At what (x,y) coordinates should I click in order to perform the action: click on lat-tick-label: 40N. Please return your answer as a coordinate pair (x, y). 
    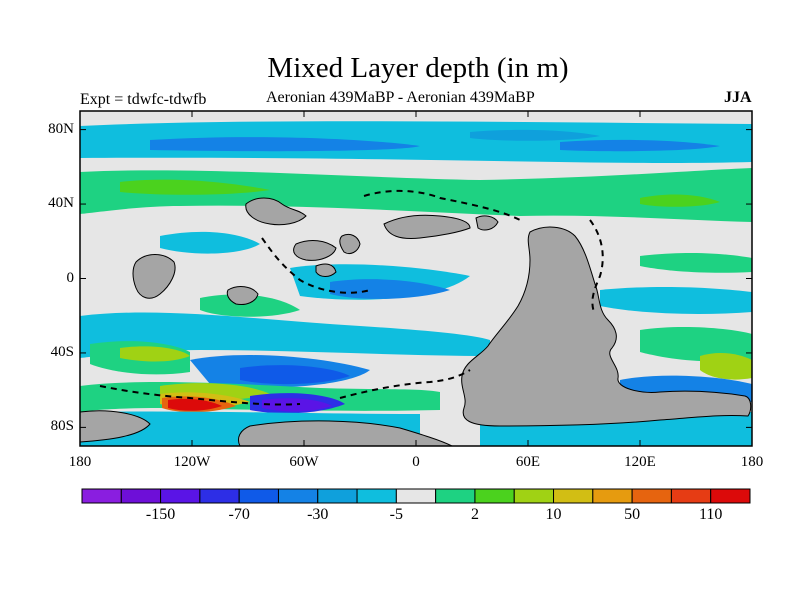
    Looking at the image, I should click on (61, 203).